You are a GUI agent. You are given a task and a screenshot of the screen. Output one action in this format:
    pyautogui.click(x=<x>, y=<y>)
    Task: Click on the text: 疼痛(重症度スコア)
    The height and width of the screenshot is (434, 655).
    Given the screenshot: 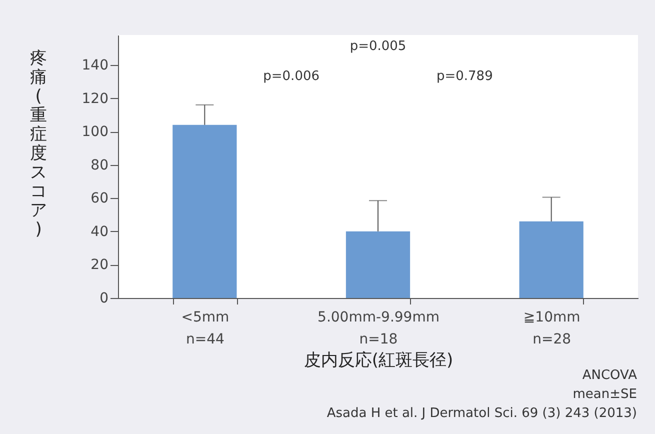 What is the action you would take?
    pyautogui.click(x=38, y=144)
    